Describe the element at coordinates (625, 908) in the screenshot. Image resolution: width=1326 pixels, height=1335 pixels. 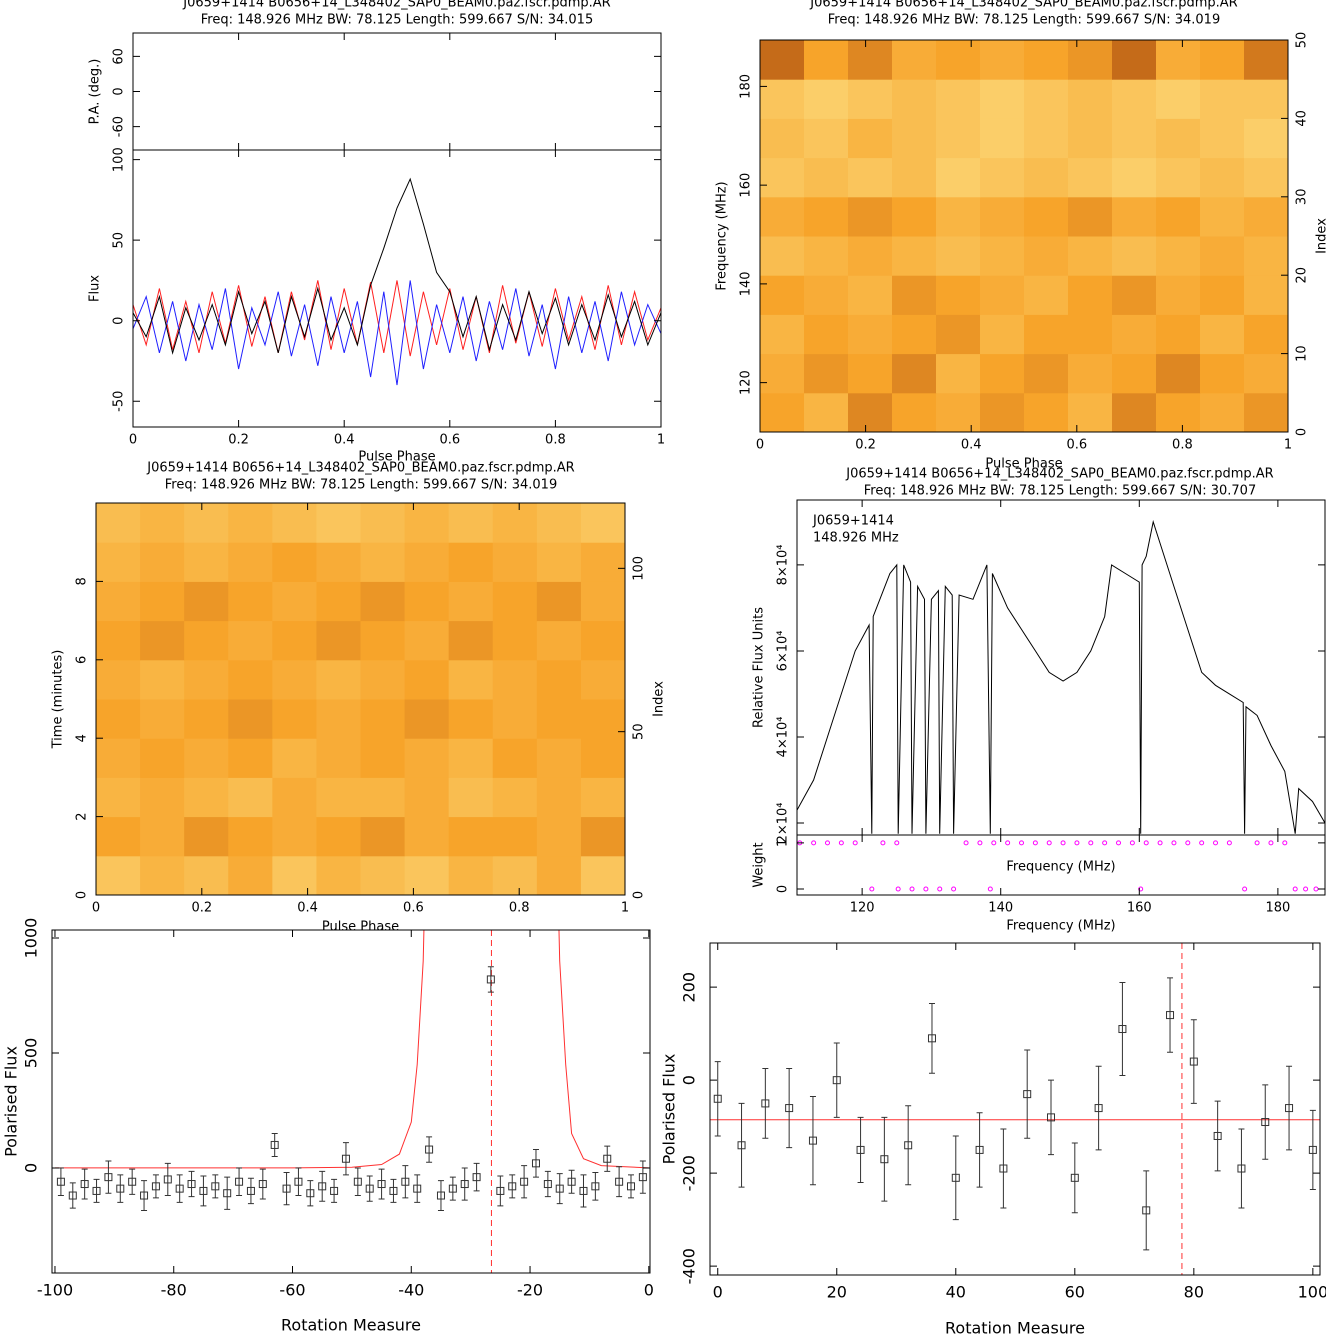
I see `x-tick-label: 1` at that location.